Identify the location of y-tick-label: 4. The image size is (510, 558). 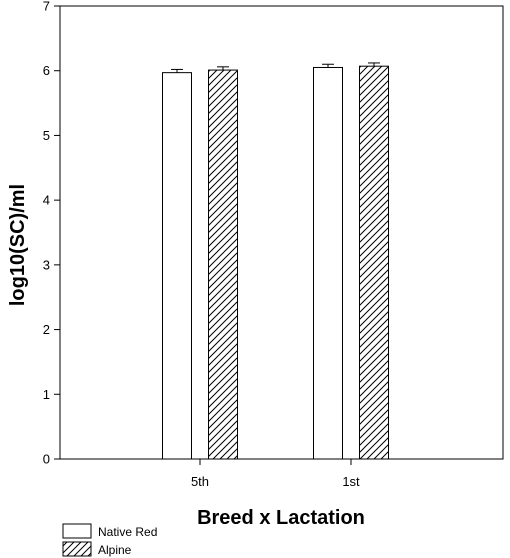
(46, 200).